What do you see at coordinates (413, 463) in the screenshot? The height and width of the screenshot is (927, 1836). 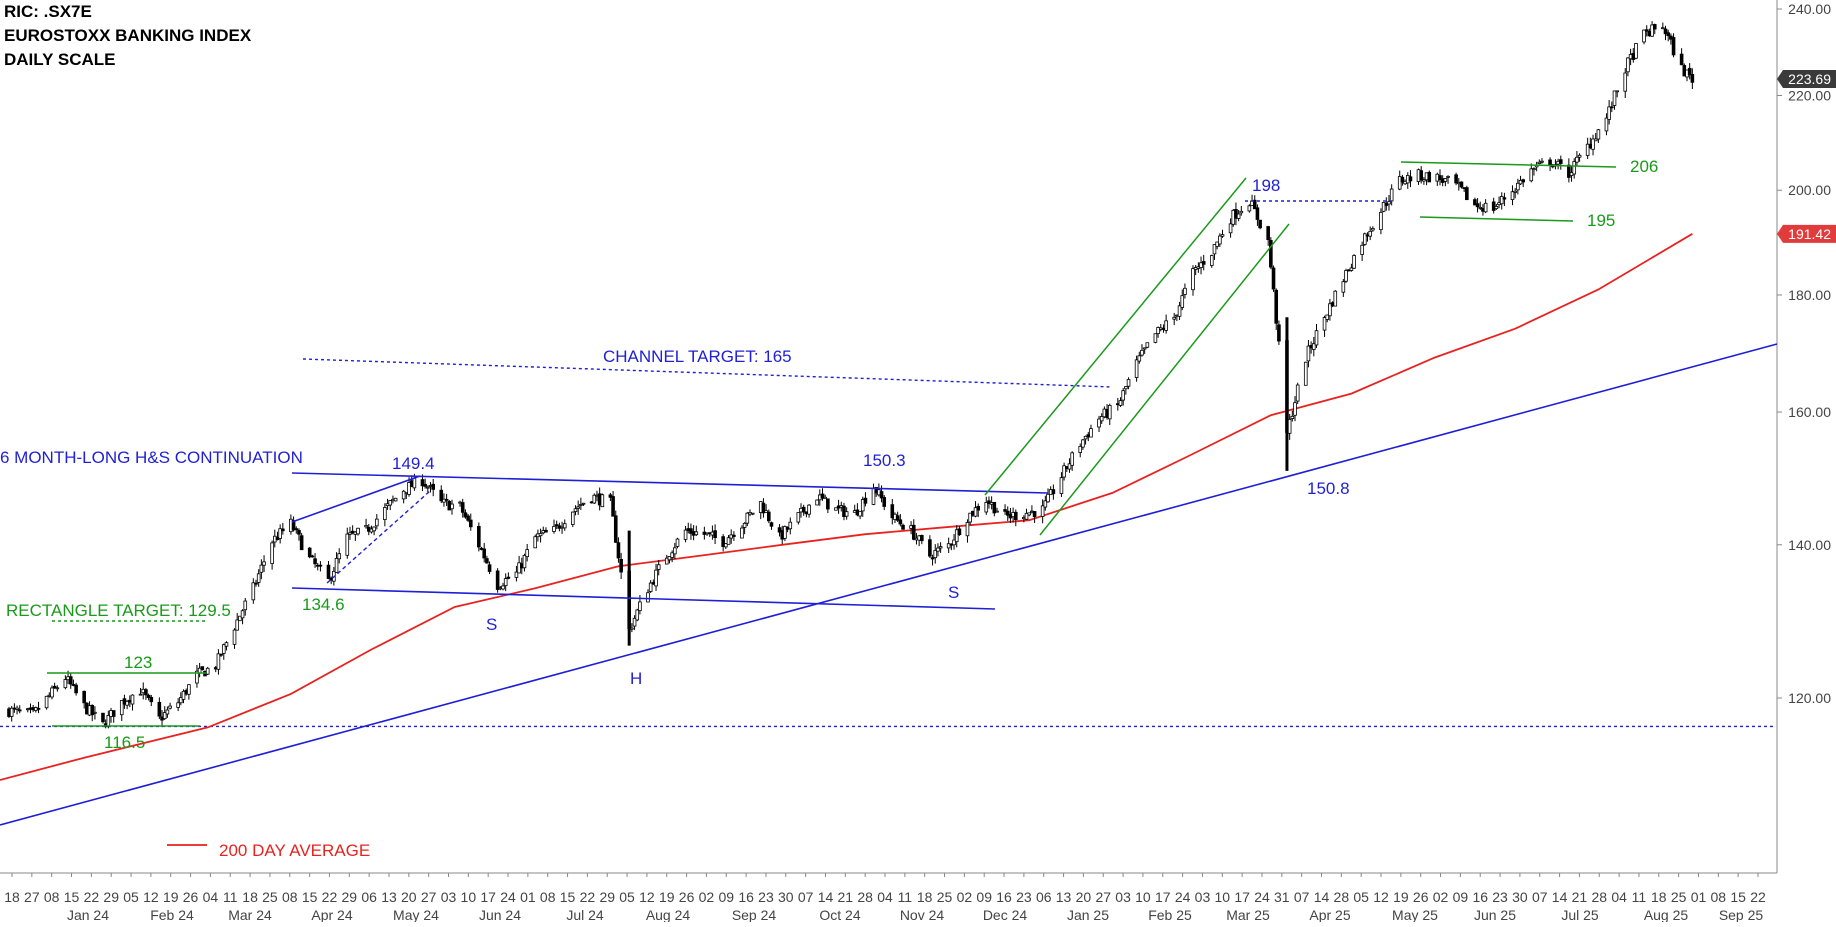 I see `level-149-label: 149.4` at bounding box center [413, 463].